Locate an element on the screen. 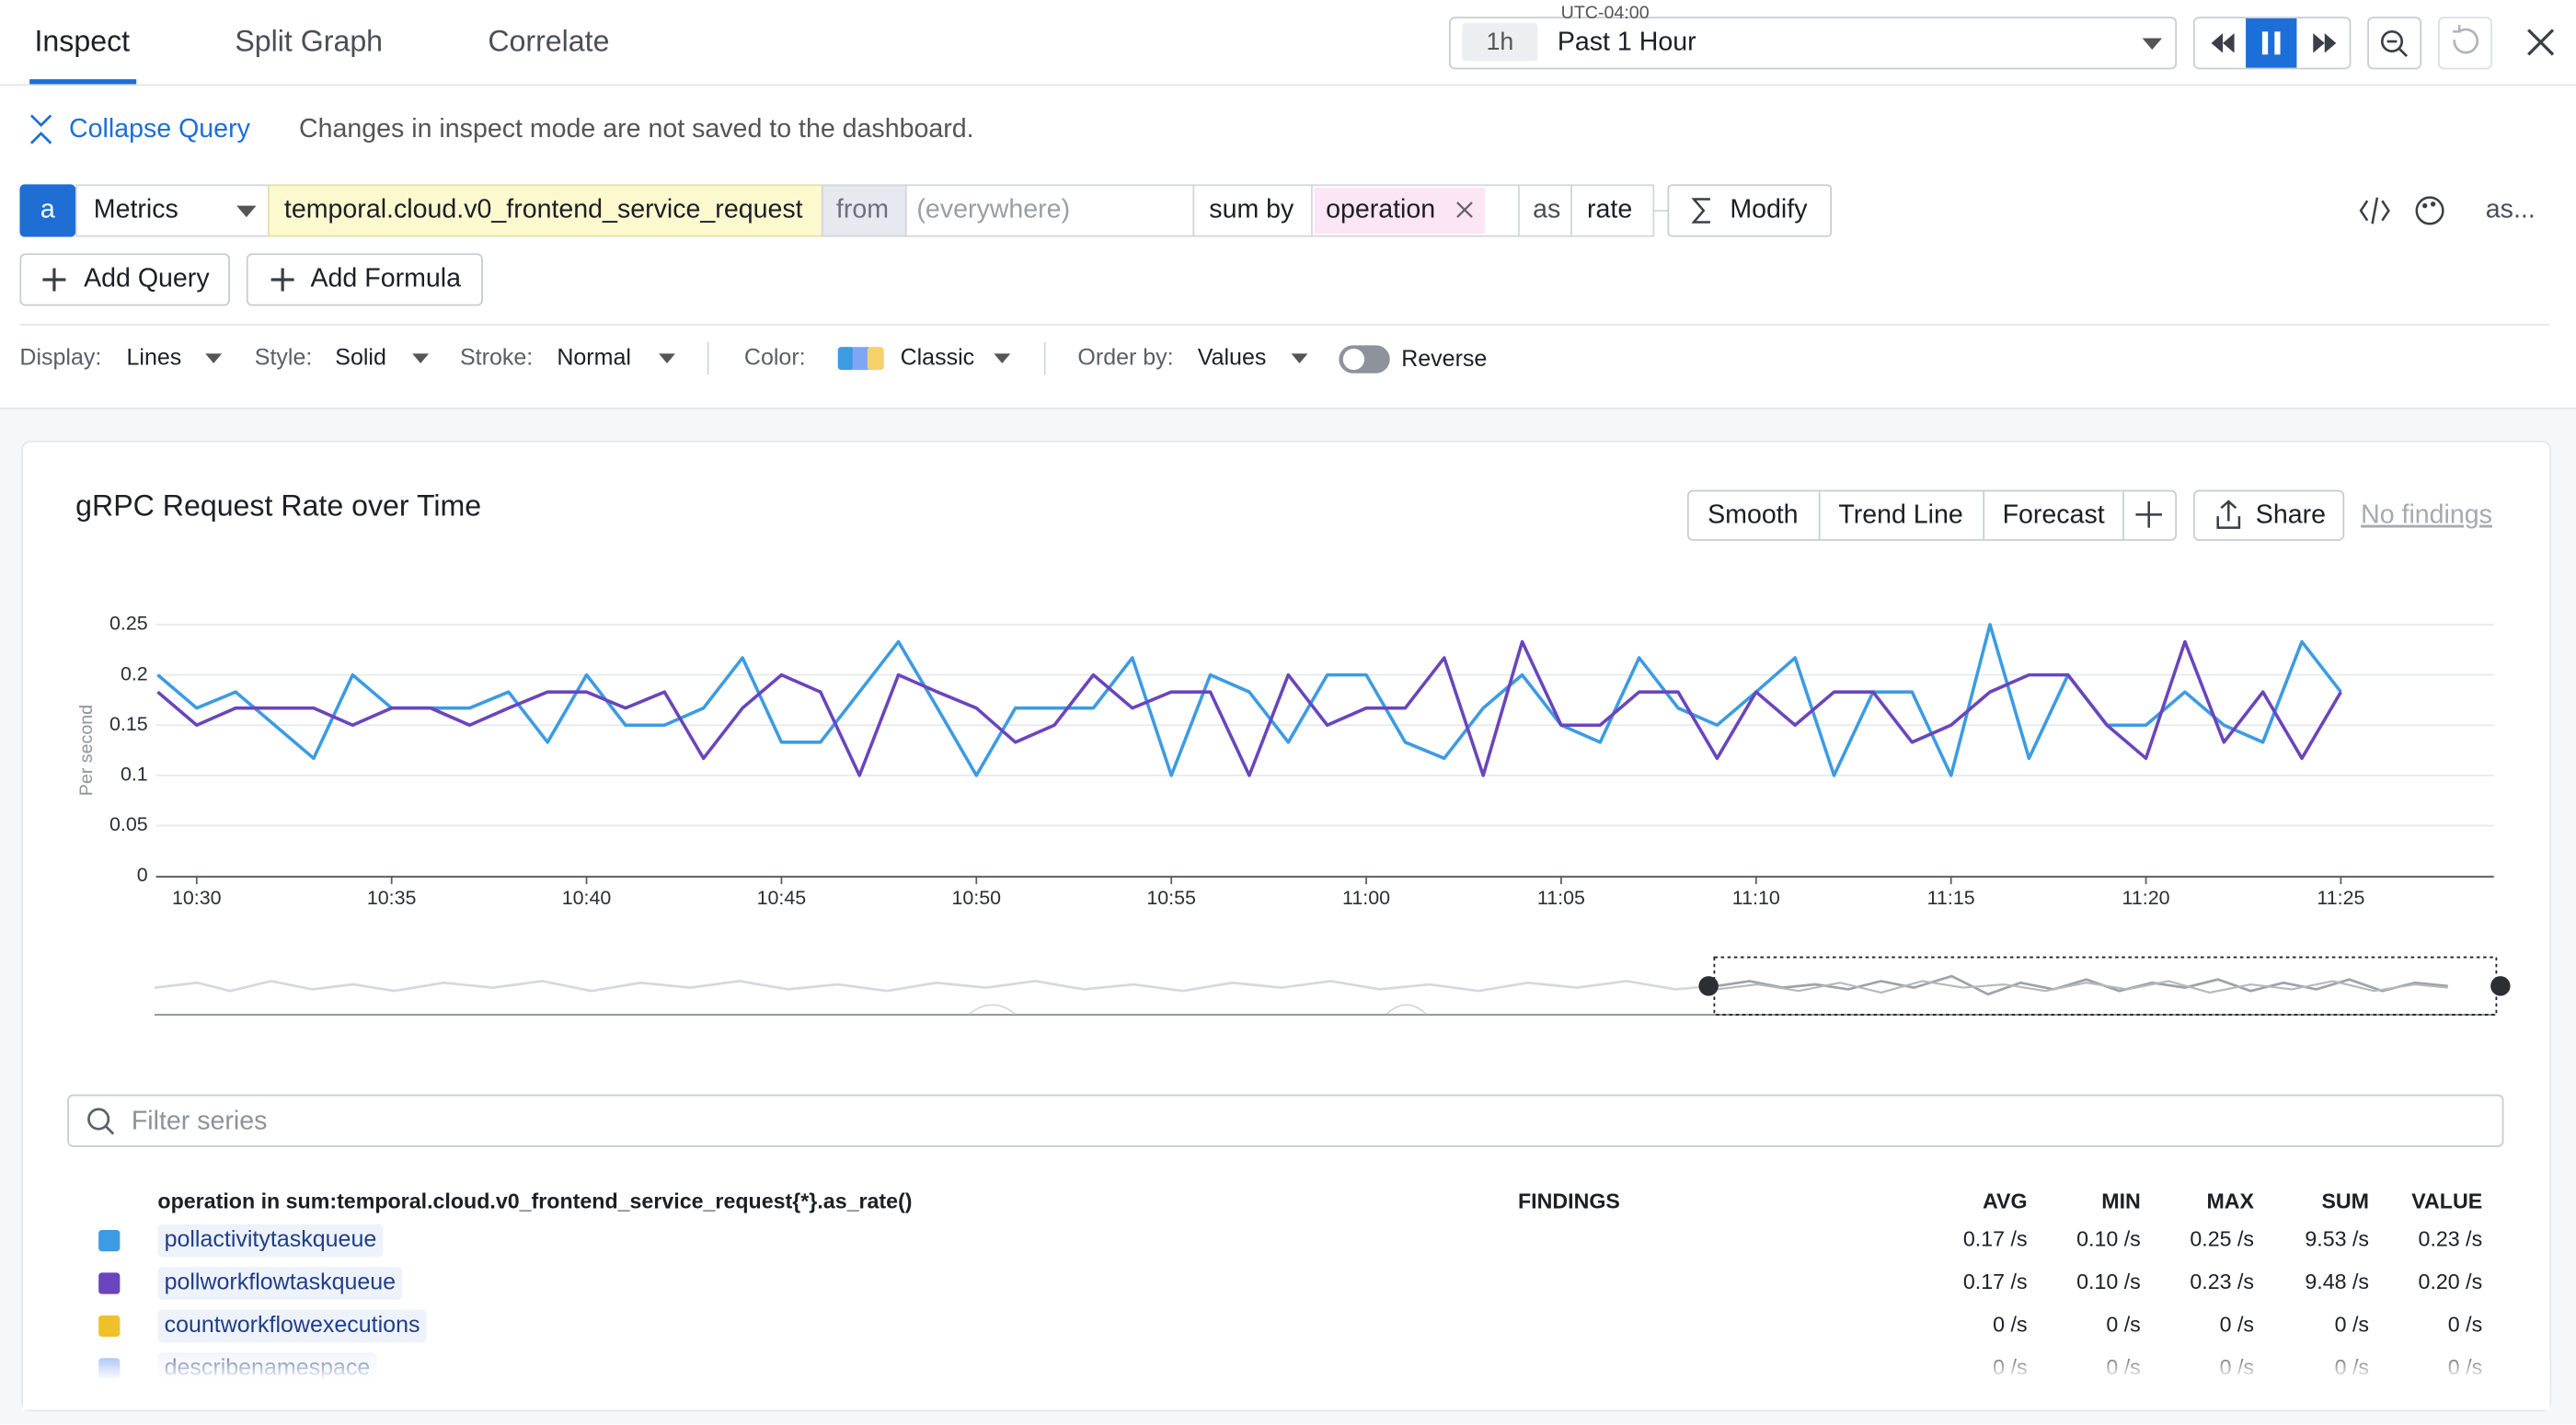 This screenshot has height=1425, width=2576. x-tick-label: 11:20 is located at coordinates (2146, 898).